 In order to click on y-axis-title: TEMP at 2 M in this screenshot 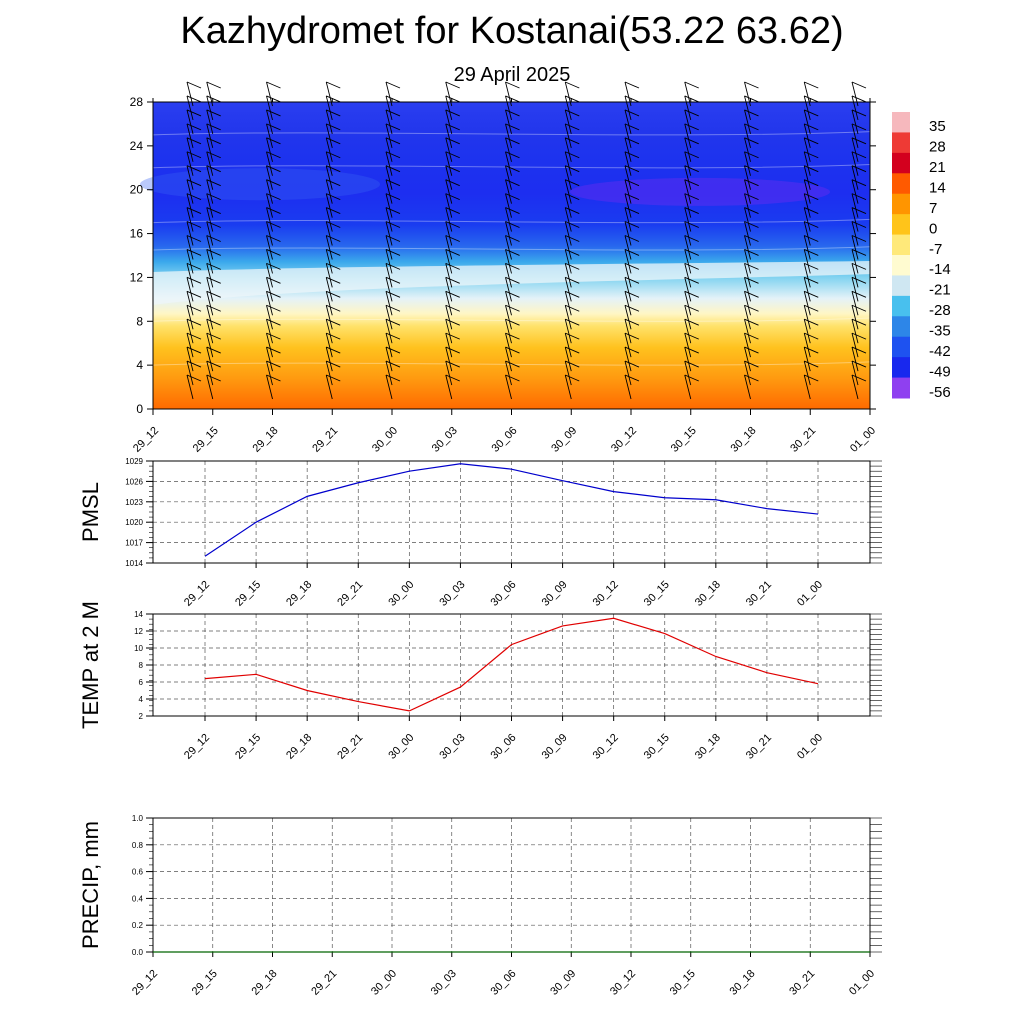, I will do `click(90, 665)`.